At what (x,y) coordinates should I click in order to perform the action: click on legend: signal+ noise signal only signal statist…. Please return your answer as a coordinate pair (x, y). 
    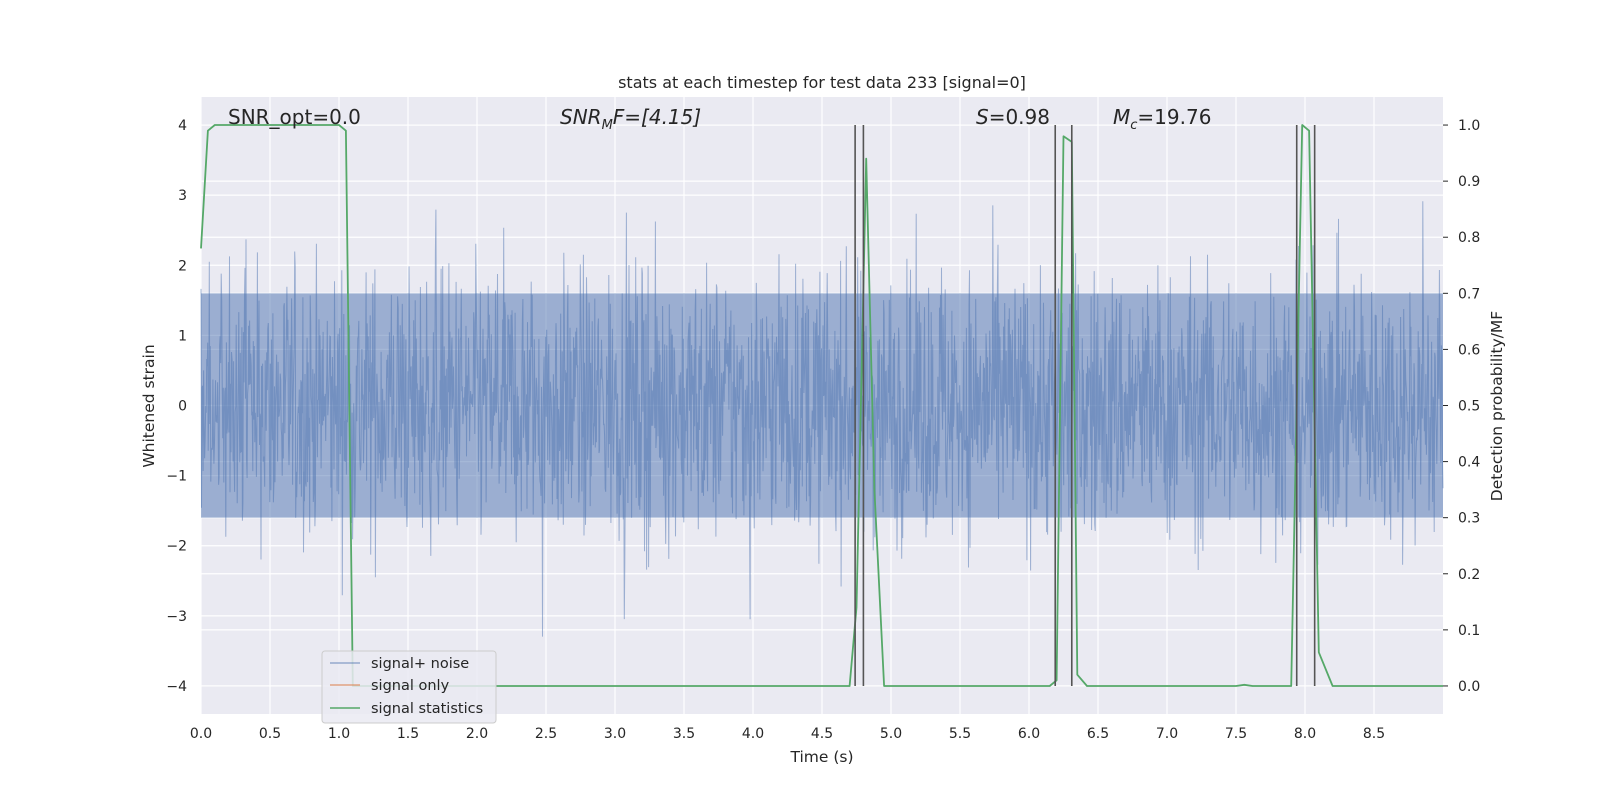
    Looking at the image, I should click on (409, 687).